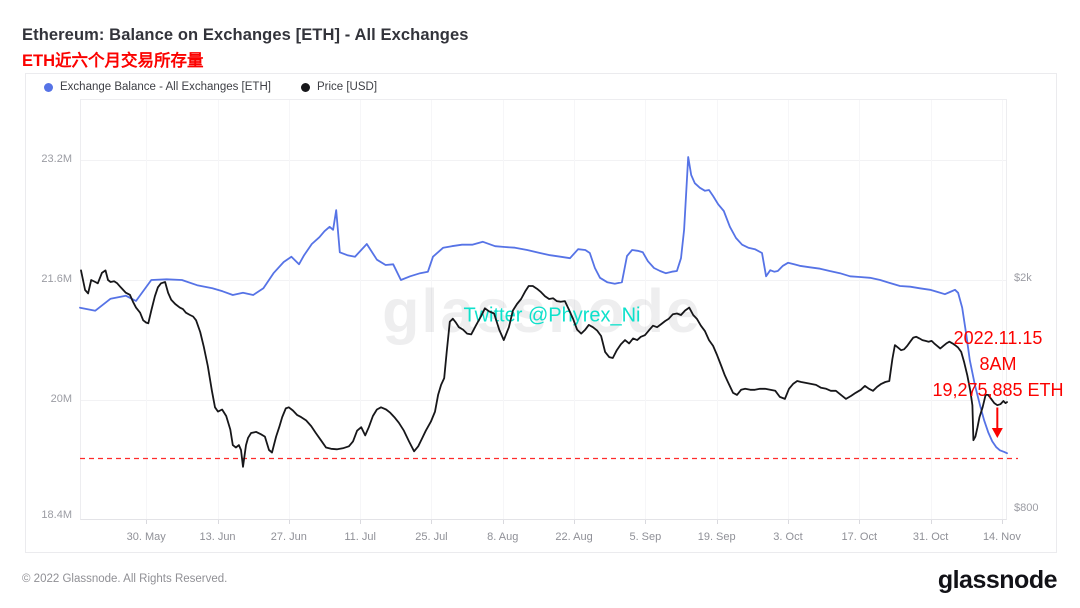 The image size is (1080, 608). I want to click on x-axis-label: 31. Oct, so click(930, 537).